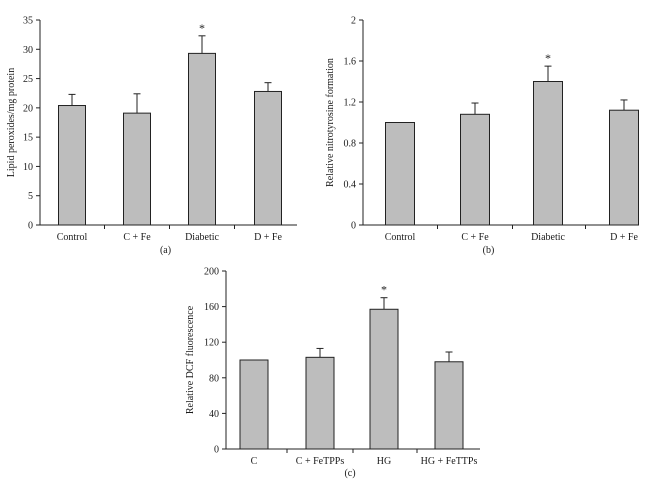 Image resolution: width=666 pixels, height=491 pixels. I want to click on y-tick-label: 1.6, so click(350, 62).